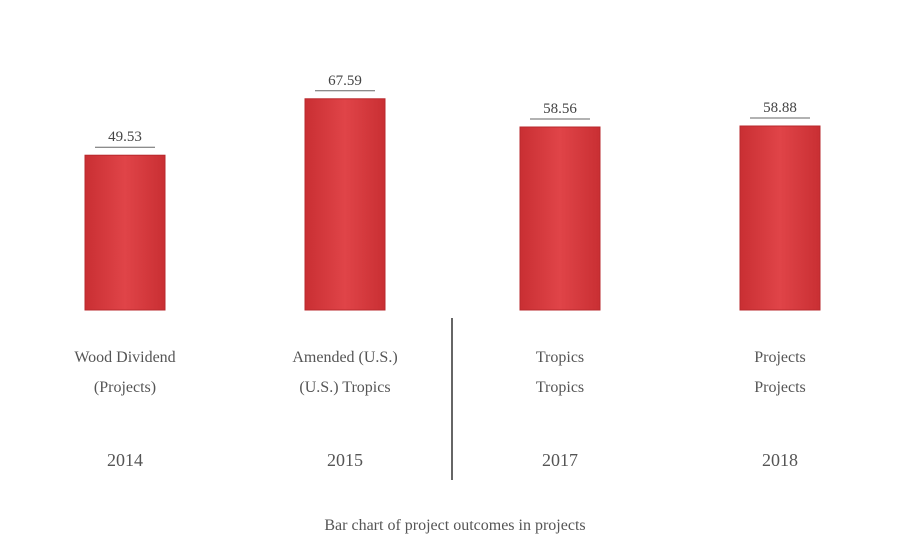  I want to click on value-label-1: 49.53, so click(125, 137).